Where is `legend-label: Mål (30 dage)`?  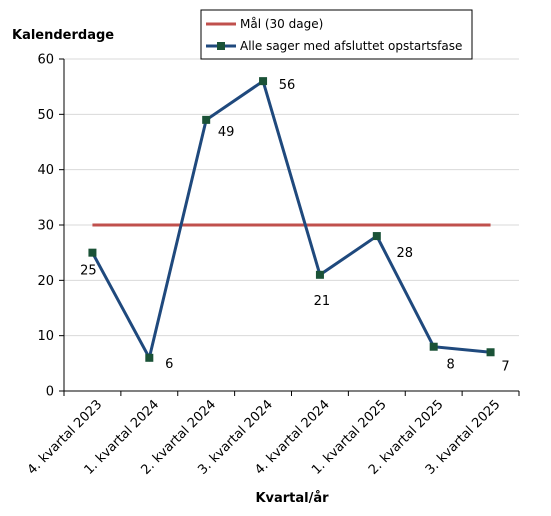
legend-label: Mål (30 dage) is located at coordinates (281, 24).